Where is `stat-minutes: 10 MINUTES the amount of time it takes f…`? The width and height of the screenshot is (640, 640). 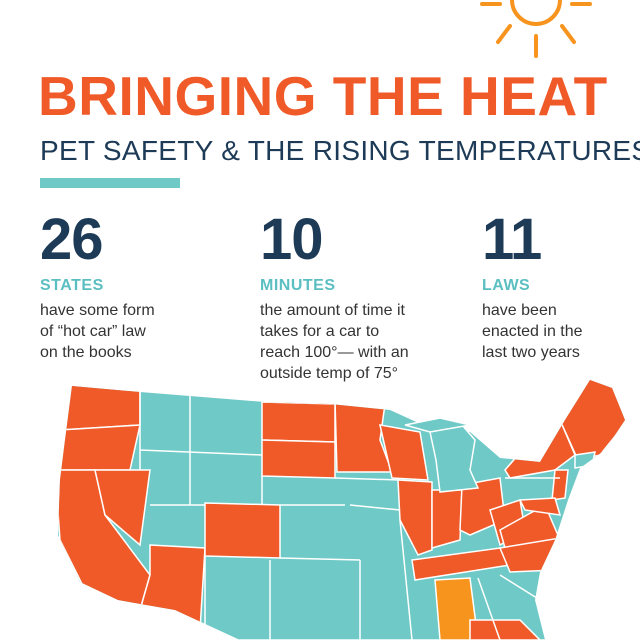
stat-minutes: 10 MINUTES the amount of time it takes f… is located at coordinates (360, 297).